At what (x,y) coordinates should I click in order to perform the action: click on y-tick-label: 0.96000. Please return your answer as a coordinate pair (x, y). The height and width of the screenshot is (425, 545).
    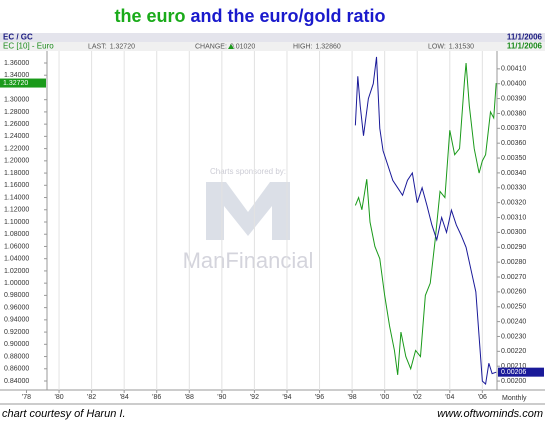
    Looking at the image, I should click on (16, 307).